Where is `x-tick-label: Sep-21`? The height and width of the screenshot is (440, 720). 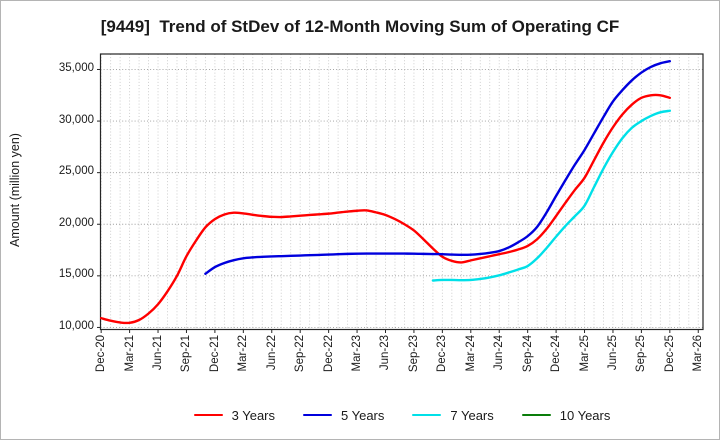
x-tick-label: Sep-21 is located at coordinates (186, 354).